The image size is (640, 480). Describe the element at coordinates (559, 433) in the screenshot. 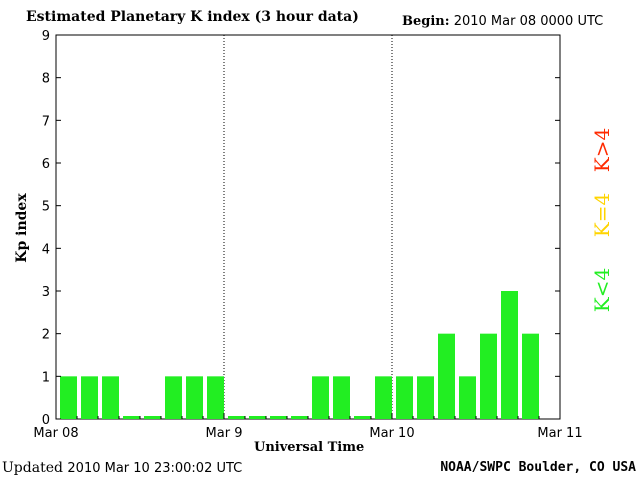

I see `x-tick-label: Mar 11` at that location.